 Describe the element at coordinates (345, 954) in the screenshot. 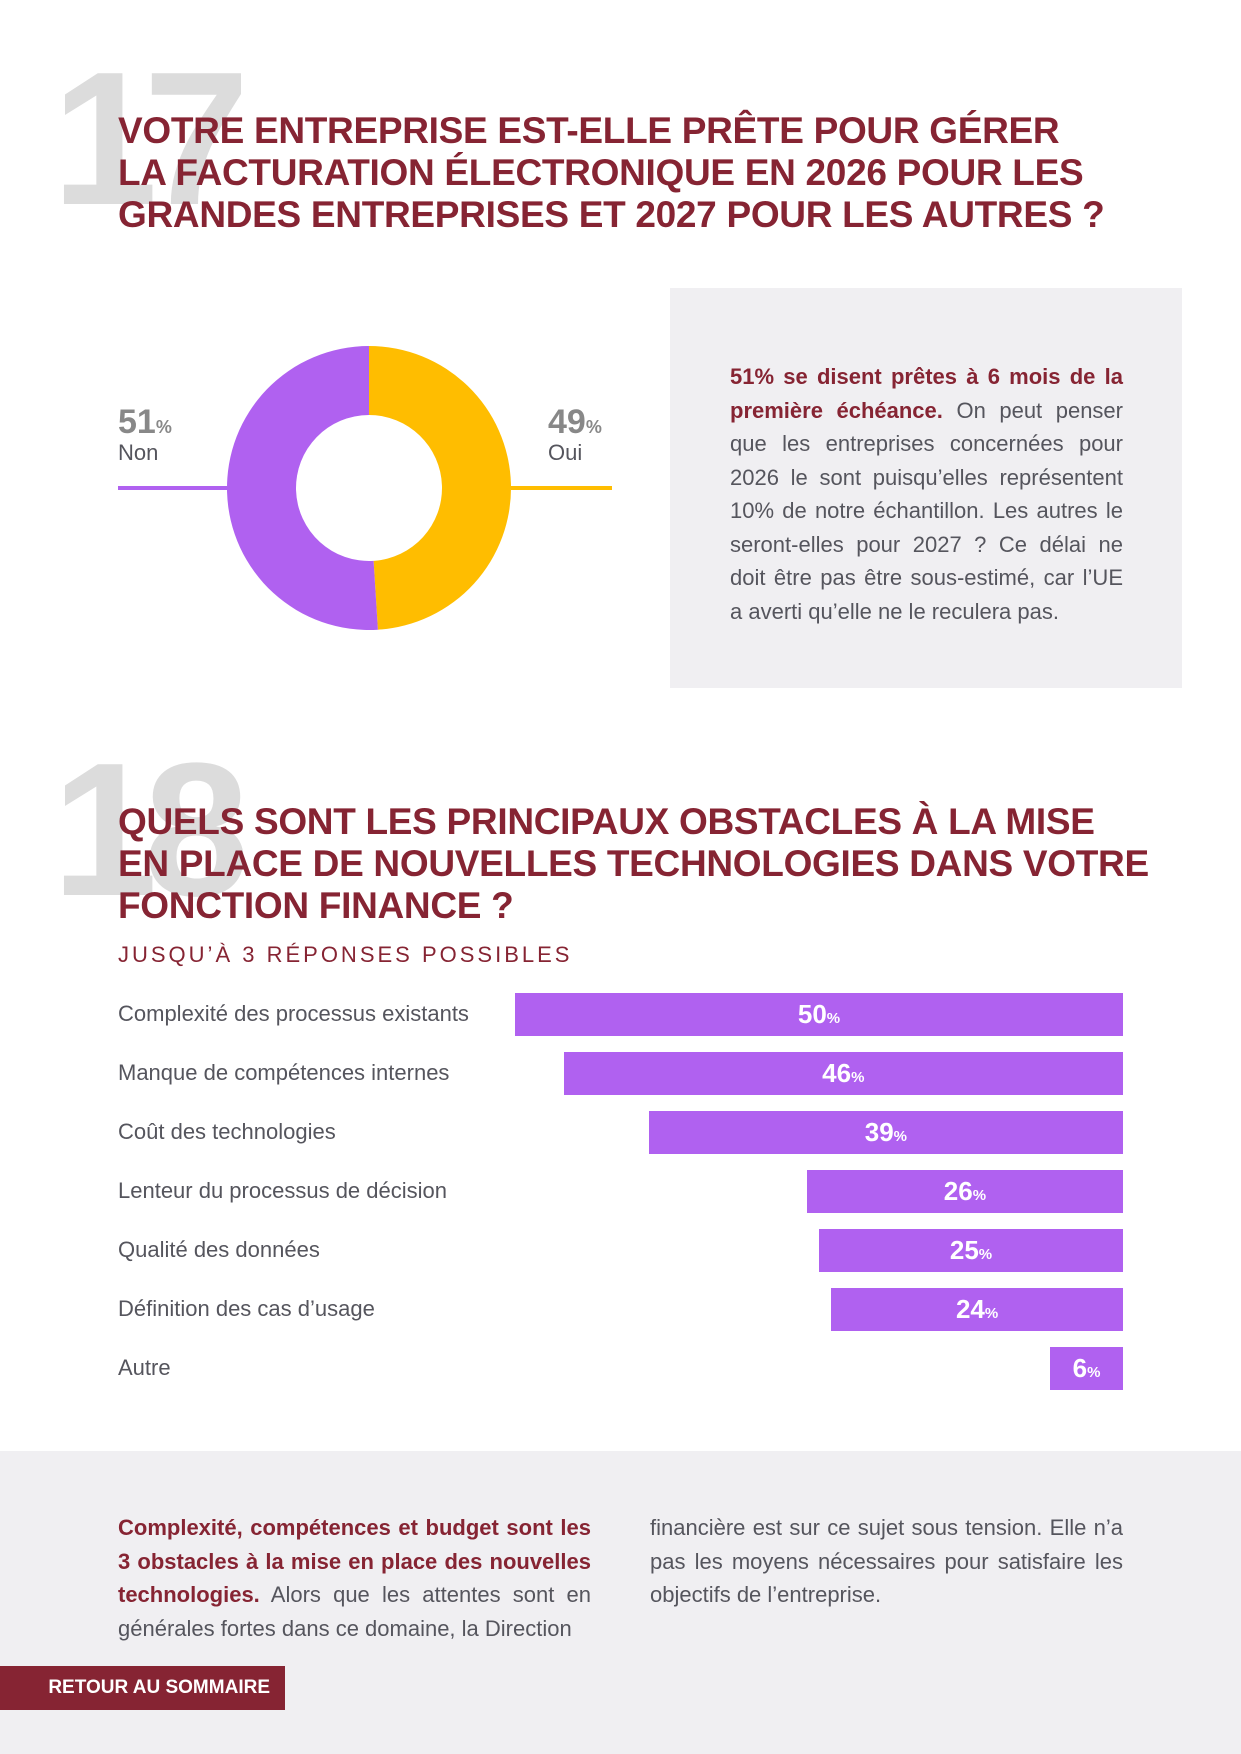

I see `question-18-subtitle: JUSQU’À 3 RÉPONSES POSSIBLES` at that location.